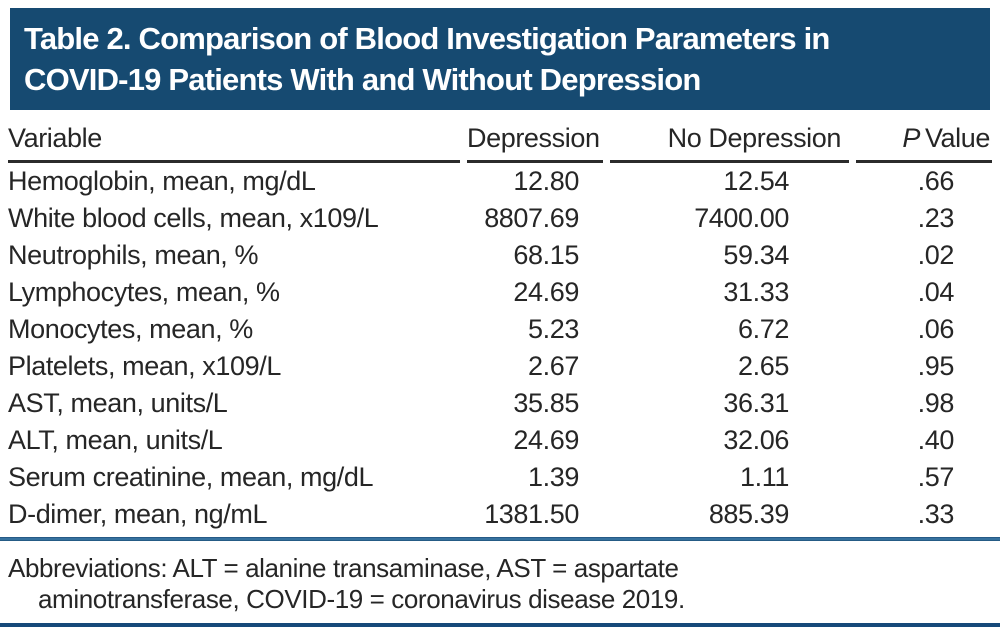  Describe the element at coordinates (936, 366) in the screenshot. I see `p-value-cell: .95` at that location.